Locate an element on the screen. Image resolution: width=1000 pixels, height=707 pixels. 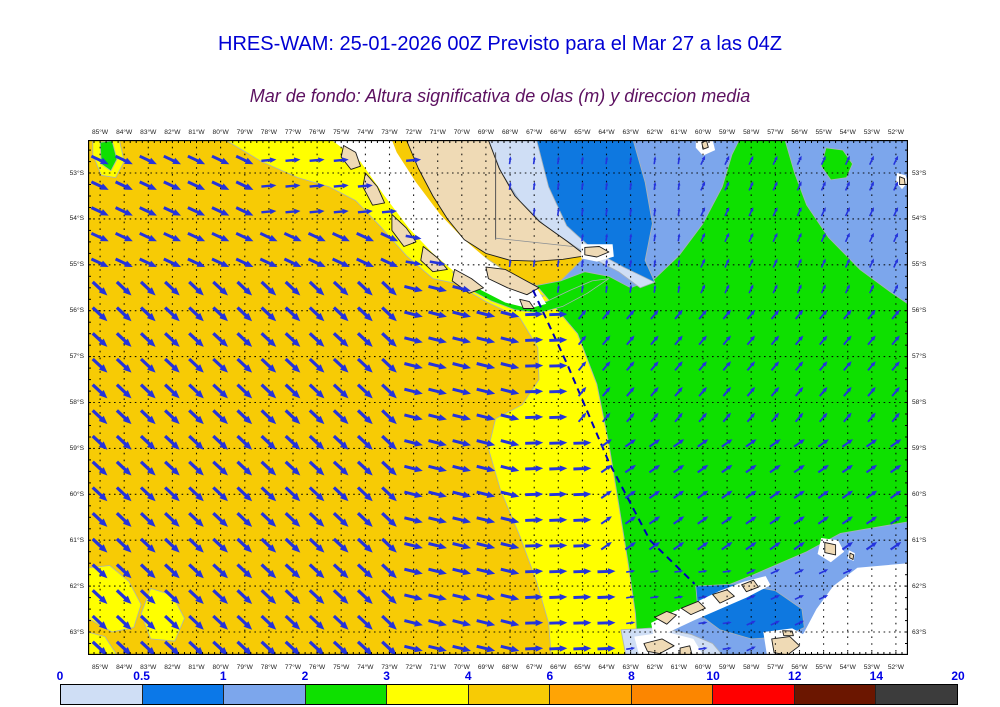
colorbar-value: 20 is located at coordinates (958, 676).